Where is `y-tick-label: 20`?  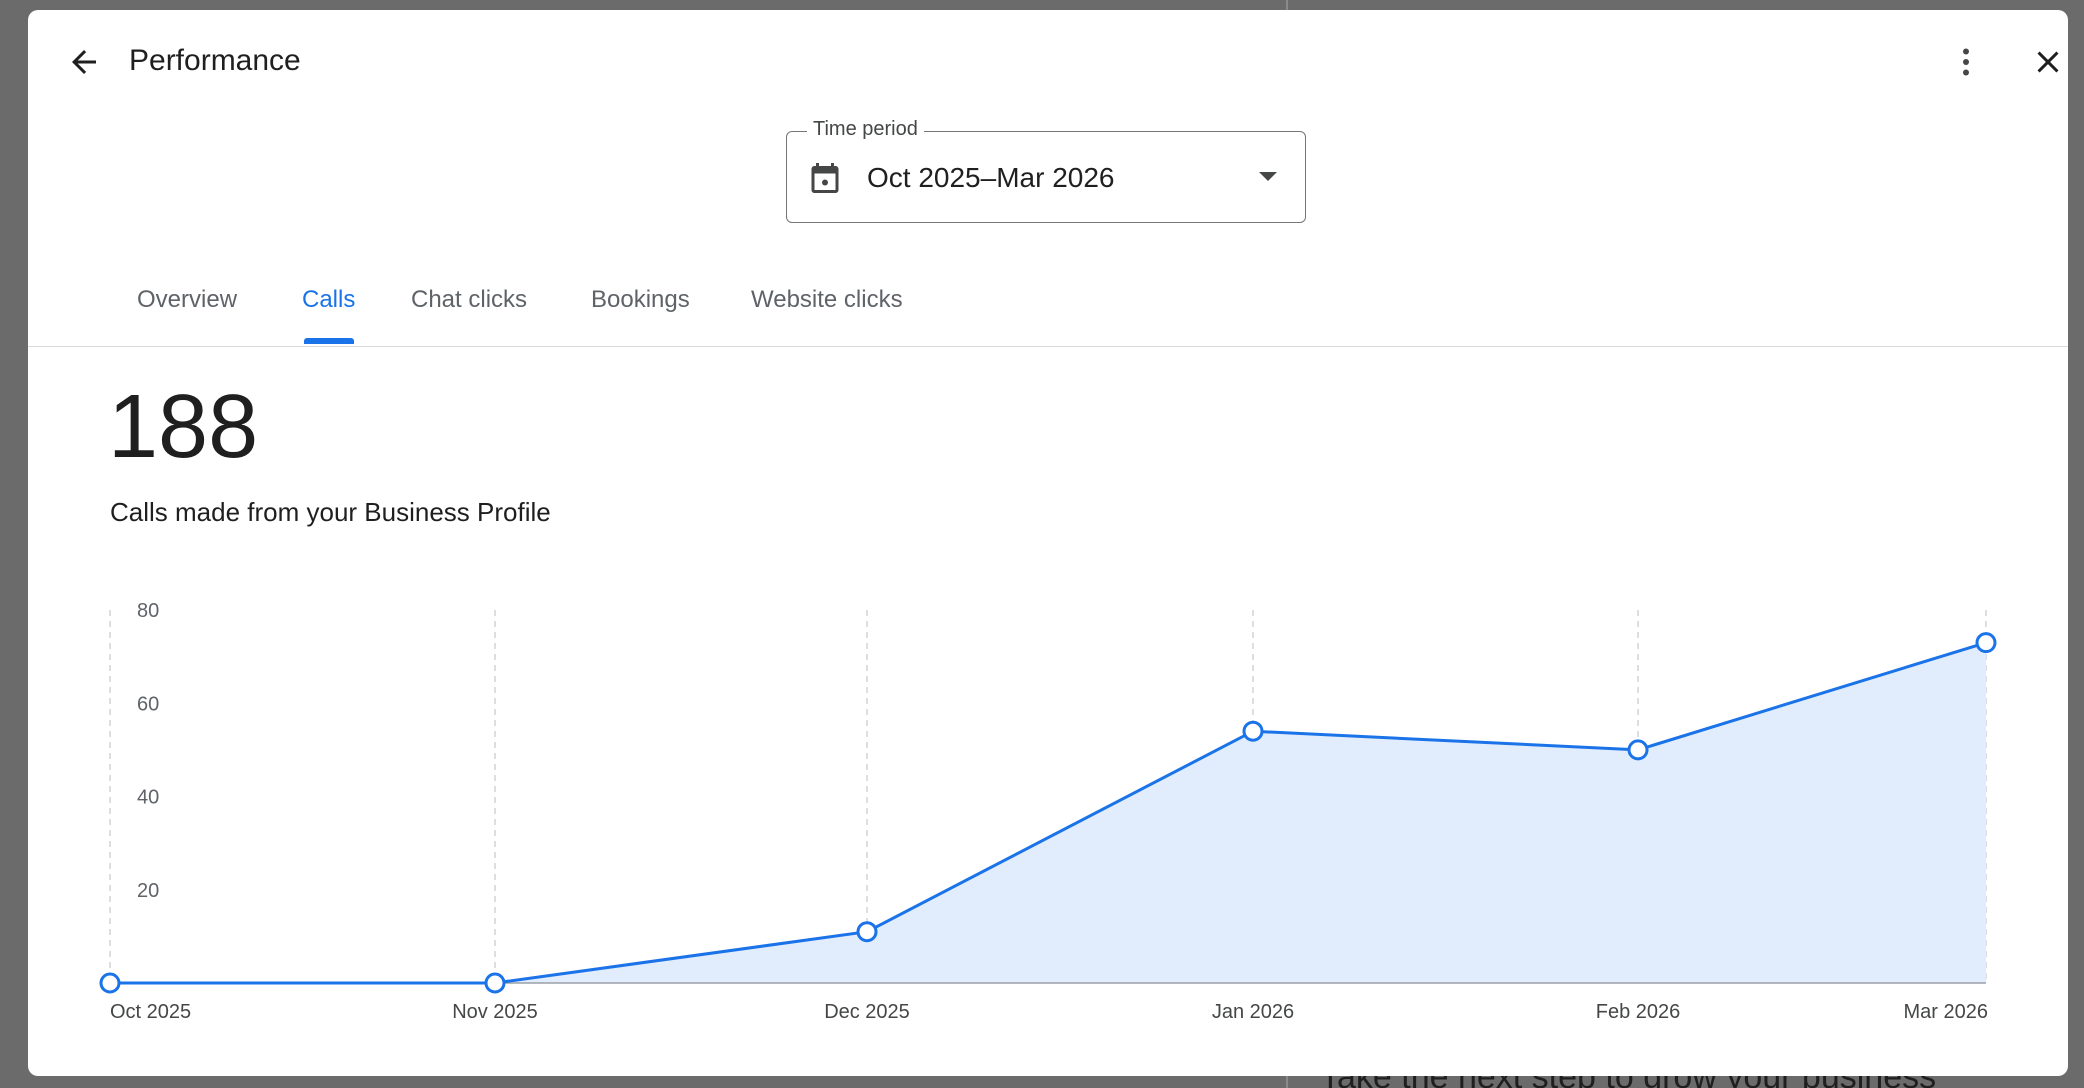 y-tick-label: 20 is located at coordinates (148, 891).